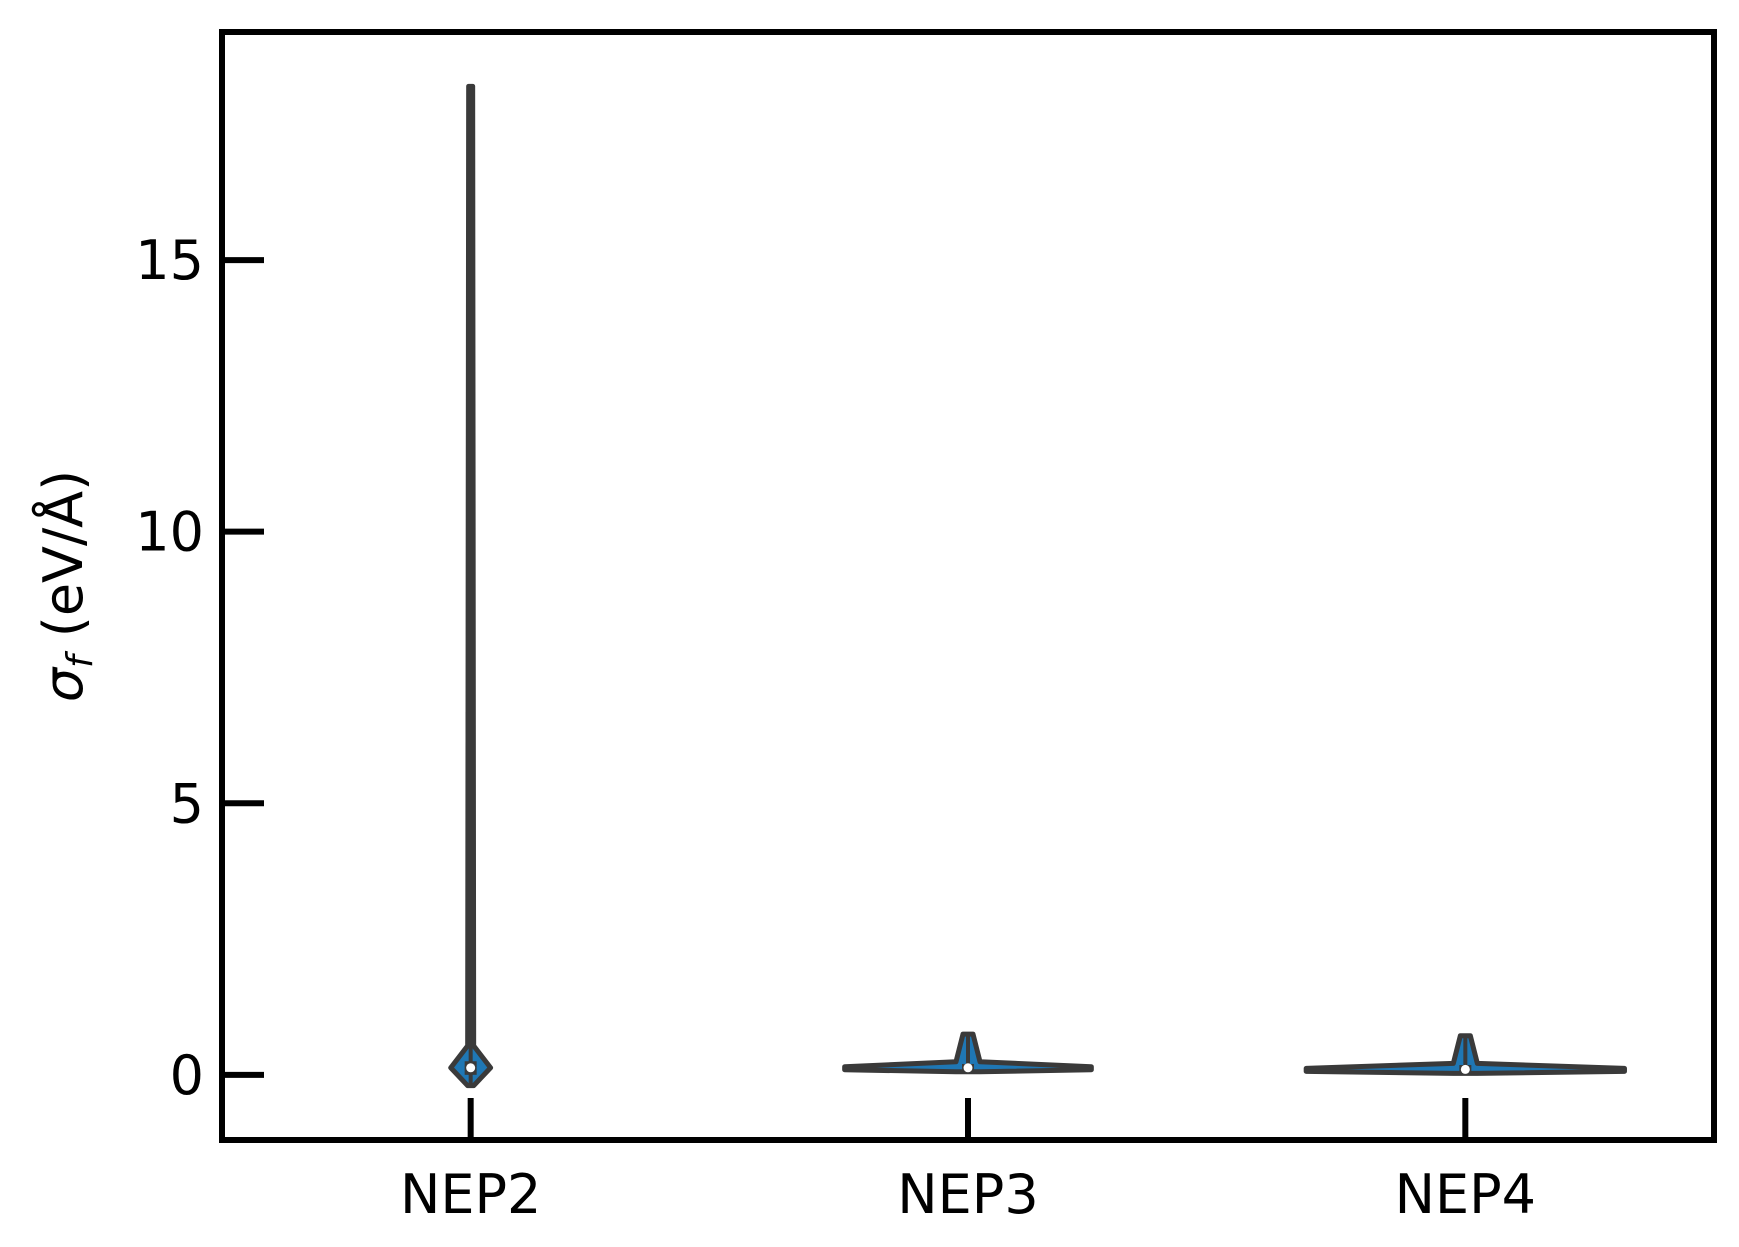 This screenshot has height=1247, width=1739. What do you see at coordinates (63, 684) in the screenshot?
I see `y-axis-label-symbol: σ` at bounding box center [63, 684].